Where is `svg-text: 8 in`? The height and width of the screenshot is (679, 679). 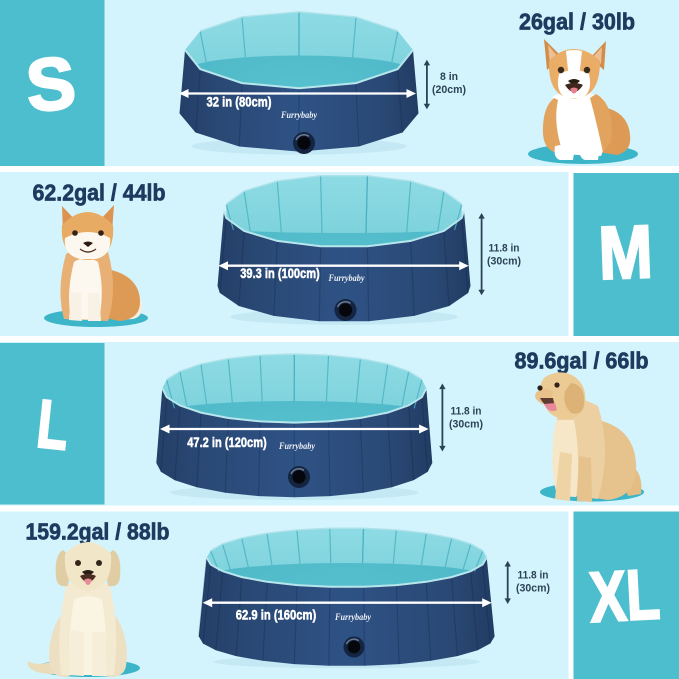
svg-text: 8 in is located at coordinates (449, 77).